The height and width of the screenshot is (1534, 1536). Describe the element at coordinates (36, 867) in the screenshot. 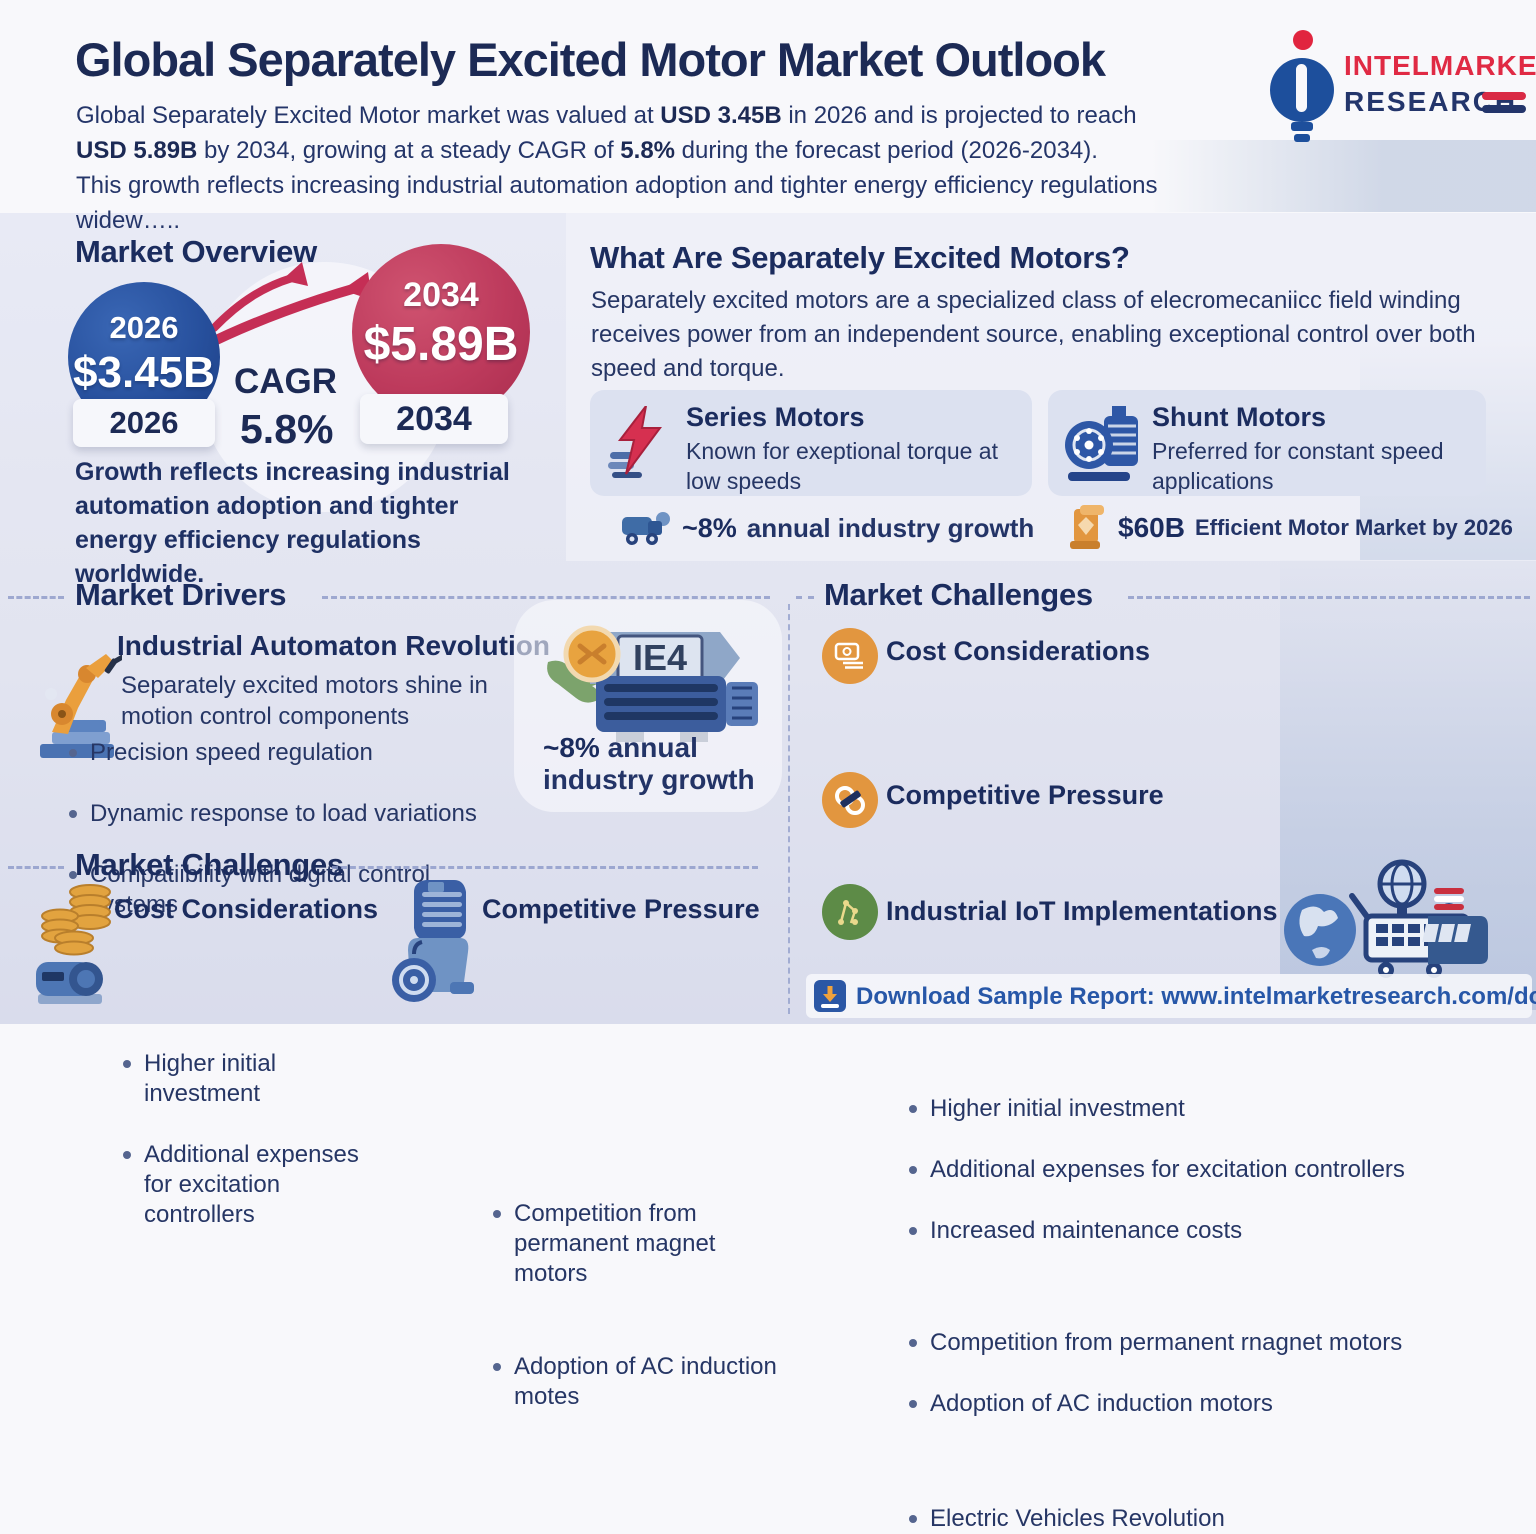

I see `dash-left-challenges-bl` at that location.